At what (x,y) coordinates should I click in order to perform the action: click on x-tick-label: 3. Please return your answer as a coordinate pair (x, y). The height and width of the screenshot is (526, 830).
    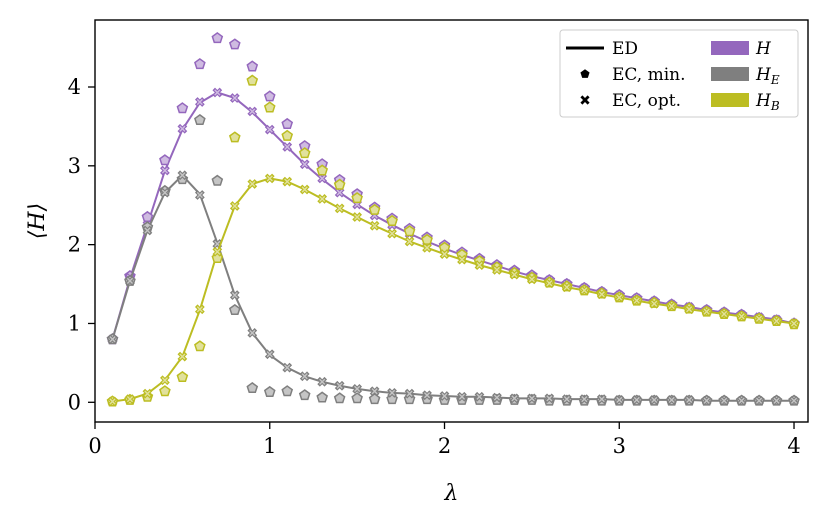
    Looking at the image, I should click on (619, 446).